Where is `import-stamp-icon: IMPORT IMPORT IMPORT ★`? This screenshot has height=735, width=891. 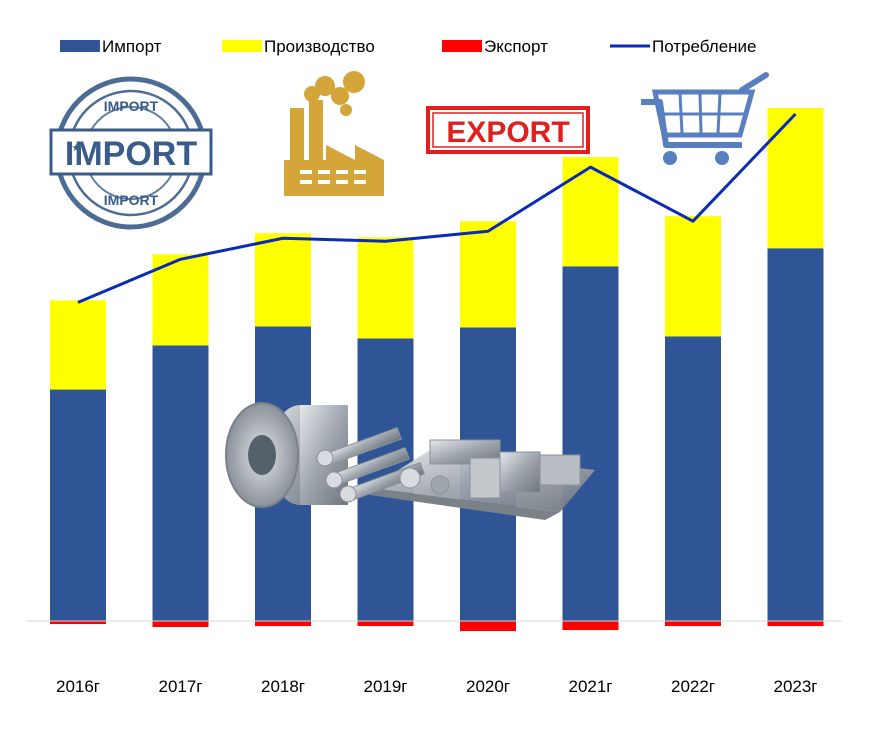 import-stamp-icon: IMPORT IMPORT IMPORT ★ is located at coordinates (131, 153).